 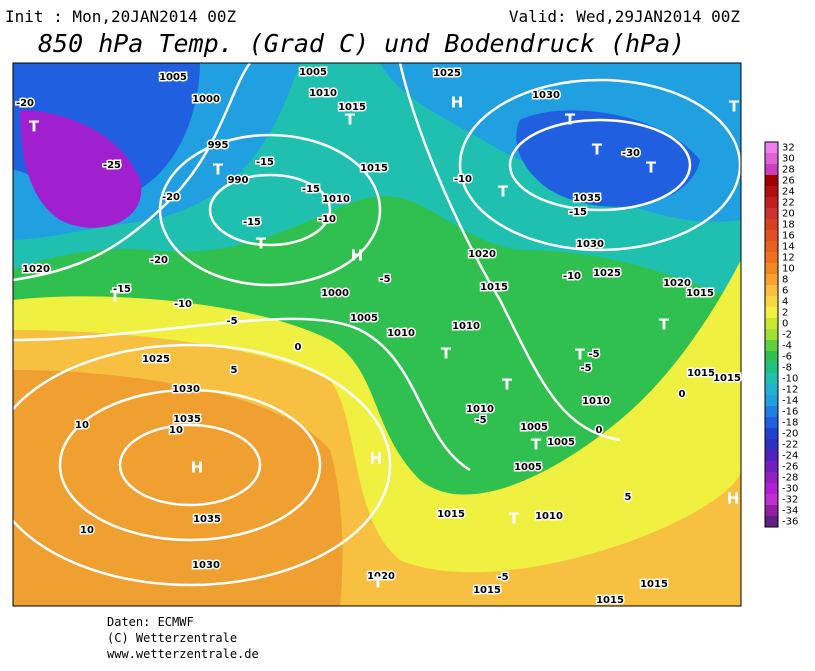 What do you see at coordinates (788, 225) in the screenshot?
I see `colorbar-label: 18` at bounding box center [788, 225].